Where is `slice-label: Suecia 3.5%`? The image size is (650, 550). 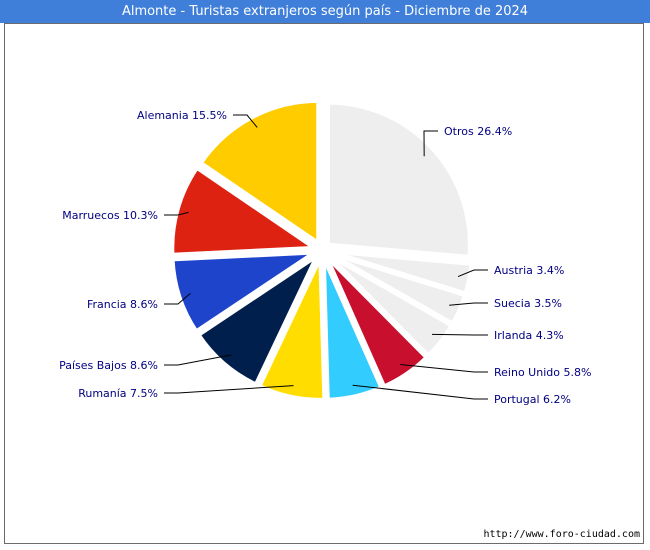 slice-label: Suecia 3.5% is located at coordinates (528, 303).